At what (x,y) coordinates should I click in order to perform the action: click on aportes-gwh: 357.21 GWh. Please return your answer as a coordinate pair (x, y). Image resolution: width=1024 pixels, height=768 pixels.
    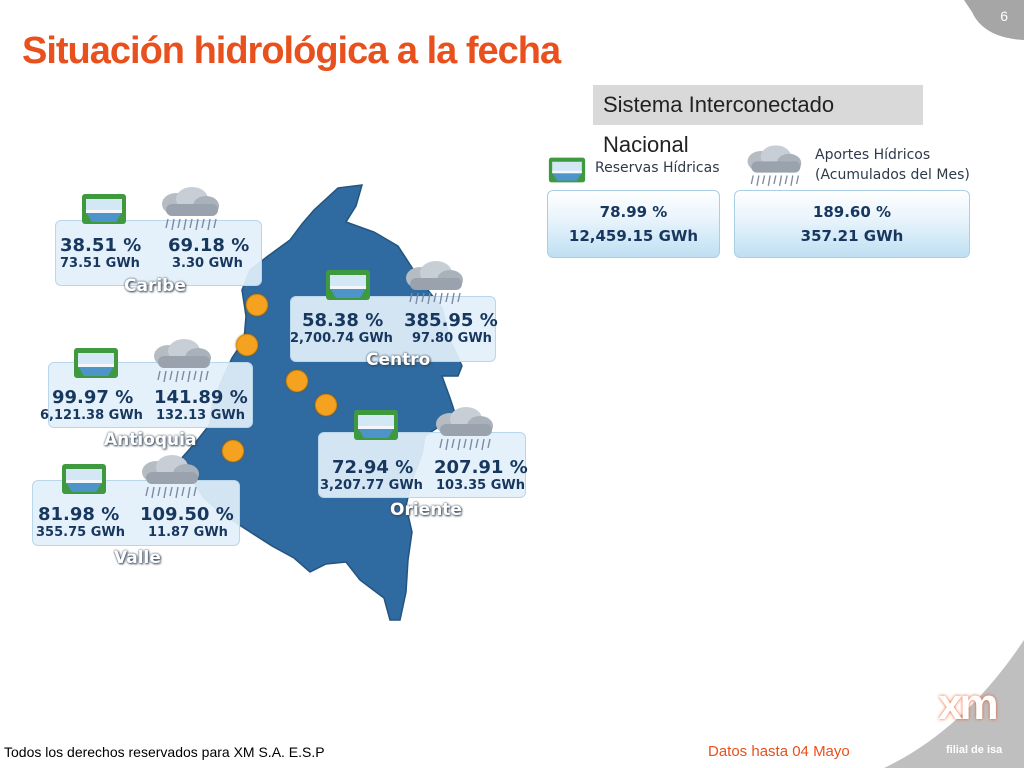
    Looking at the image, I should click on (852, 236).